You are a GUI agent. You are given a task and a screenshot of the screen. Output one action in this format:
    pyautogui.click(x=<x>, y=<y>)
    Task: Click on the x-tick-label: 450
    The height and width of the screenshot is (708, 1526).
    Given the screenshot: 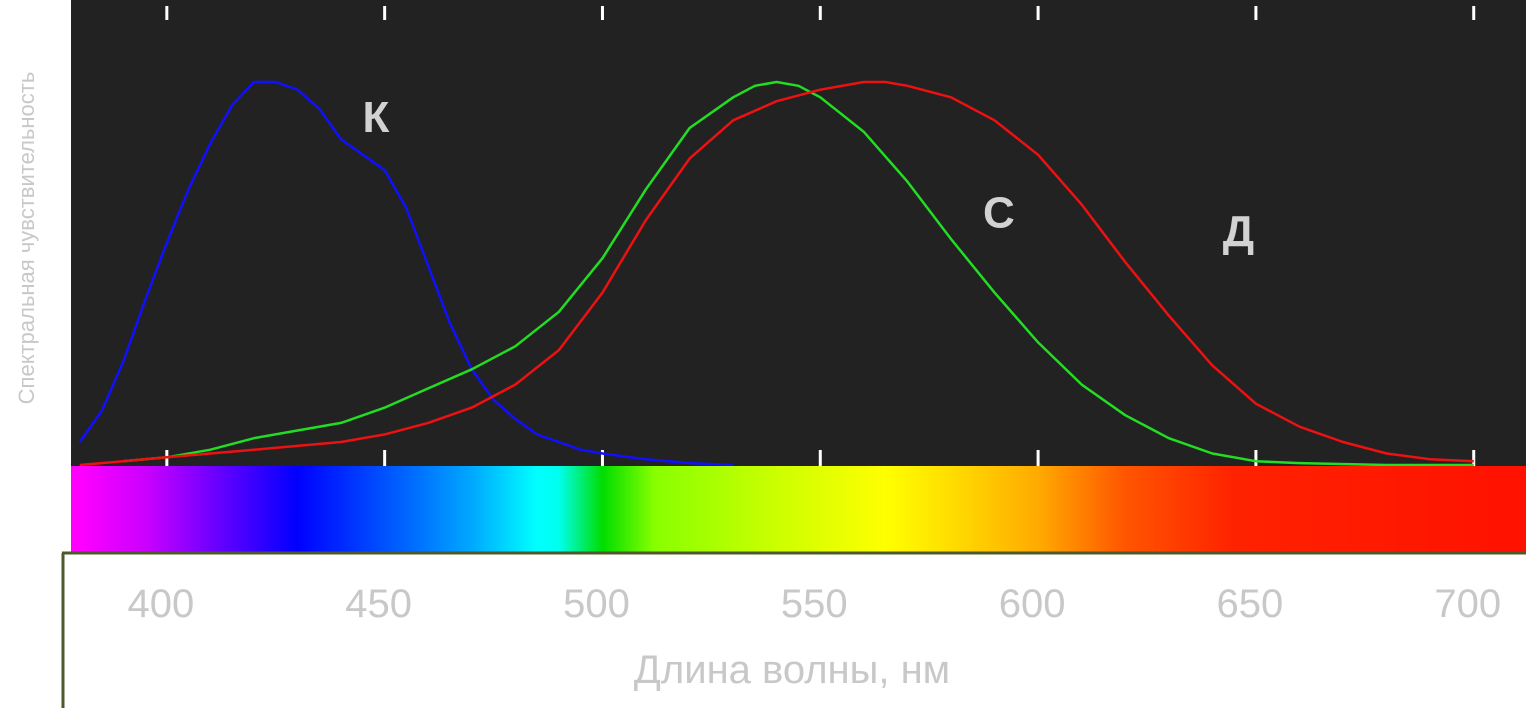 What is the action you would take?
    pyautogui.click(x=378, y=604)
    